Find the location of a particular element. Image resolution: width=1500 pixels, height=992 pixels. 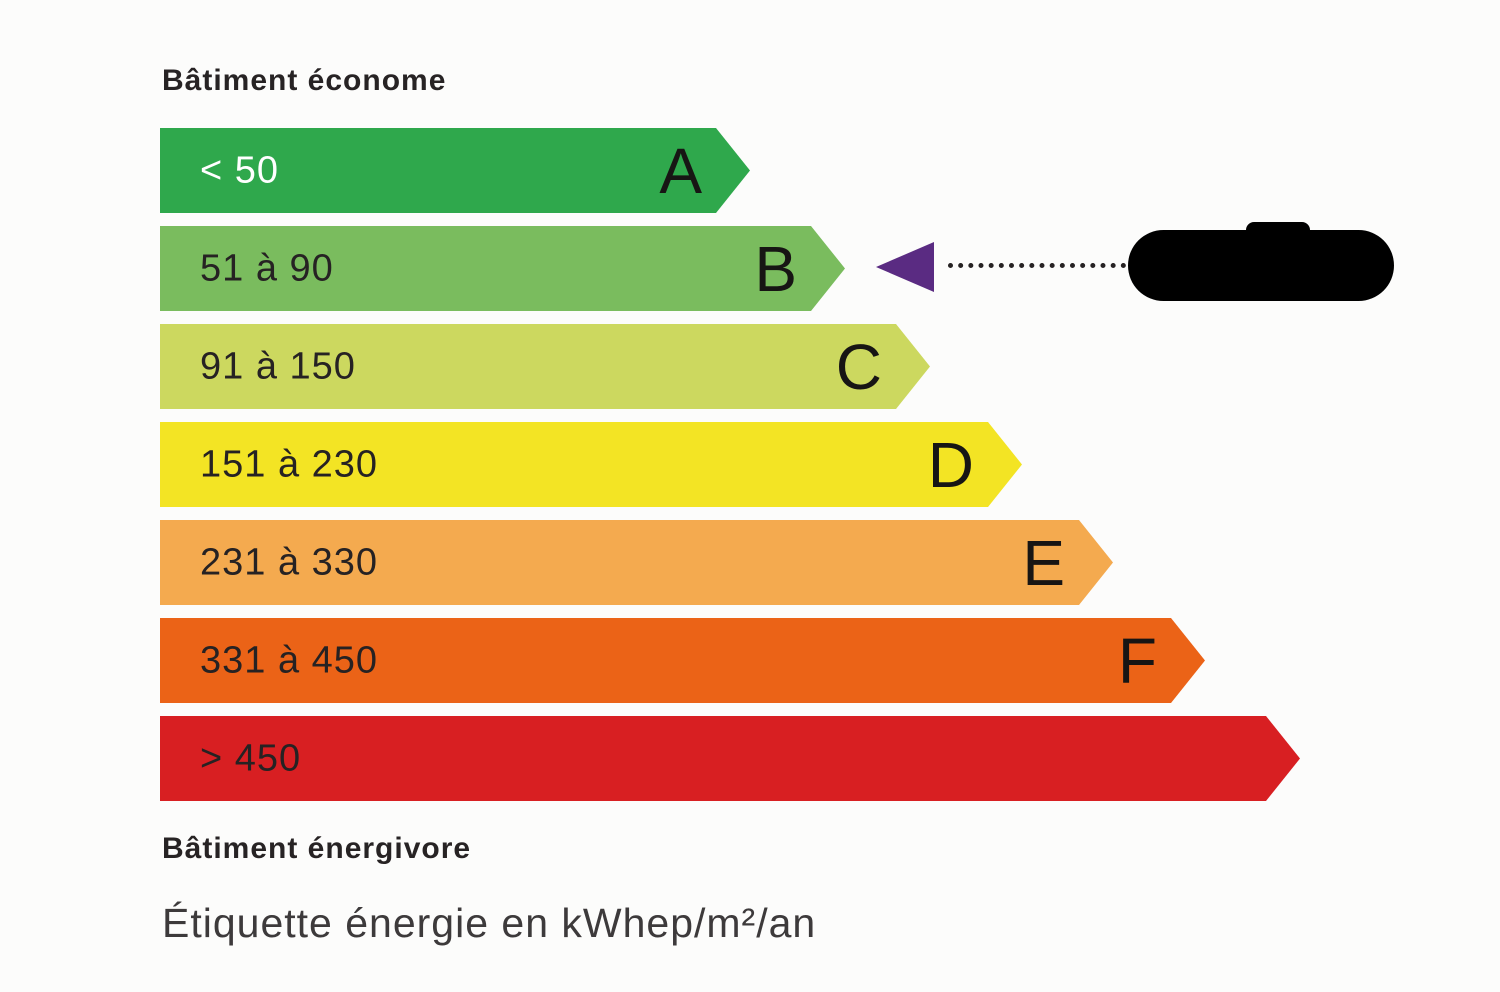

redacted-value-blob-bump is located at coordinates (1278, 232).